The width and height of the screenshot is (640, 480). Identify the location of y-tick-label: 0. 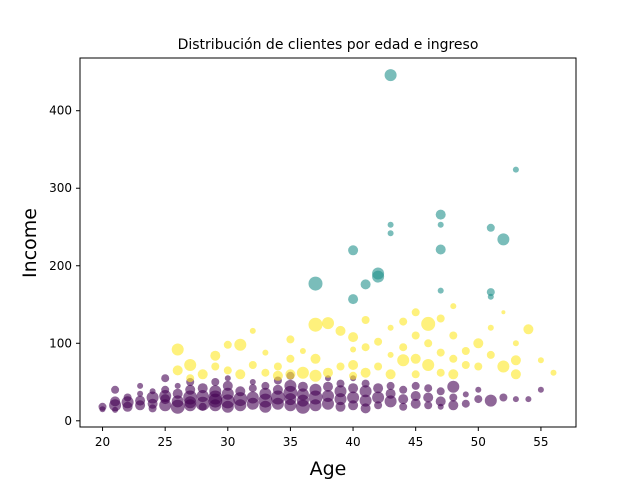
(68, 421).